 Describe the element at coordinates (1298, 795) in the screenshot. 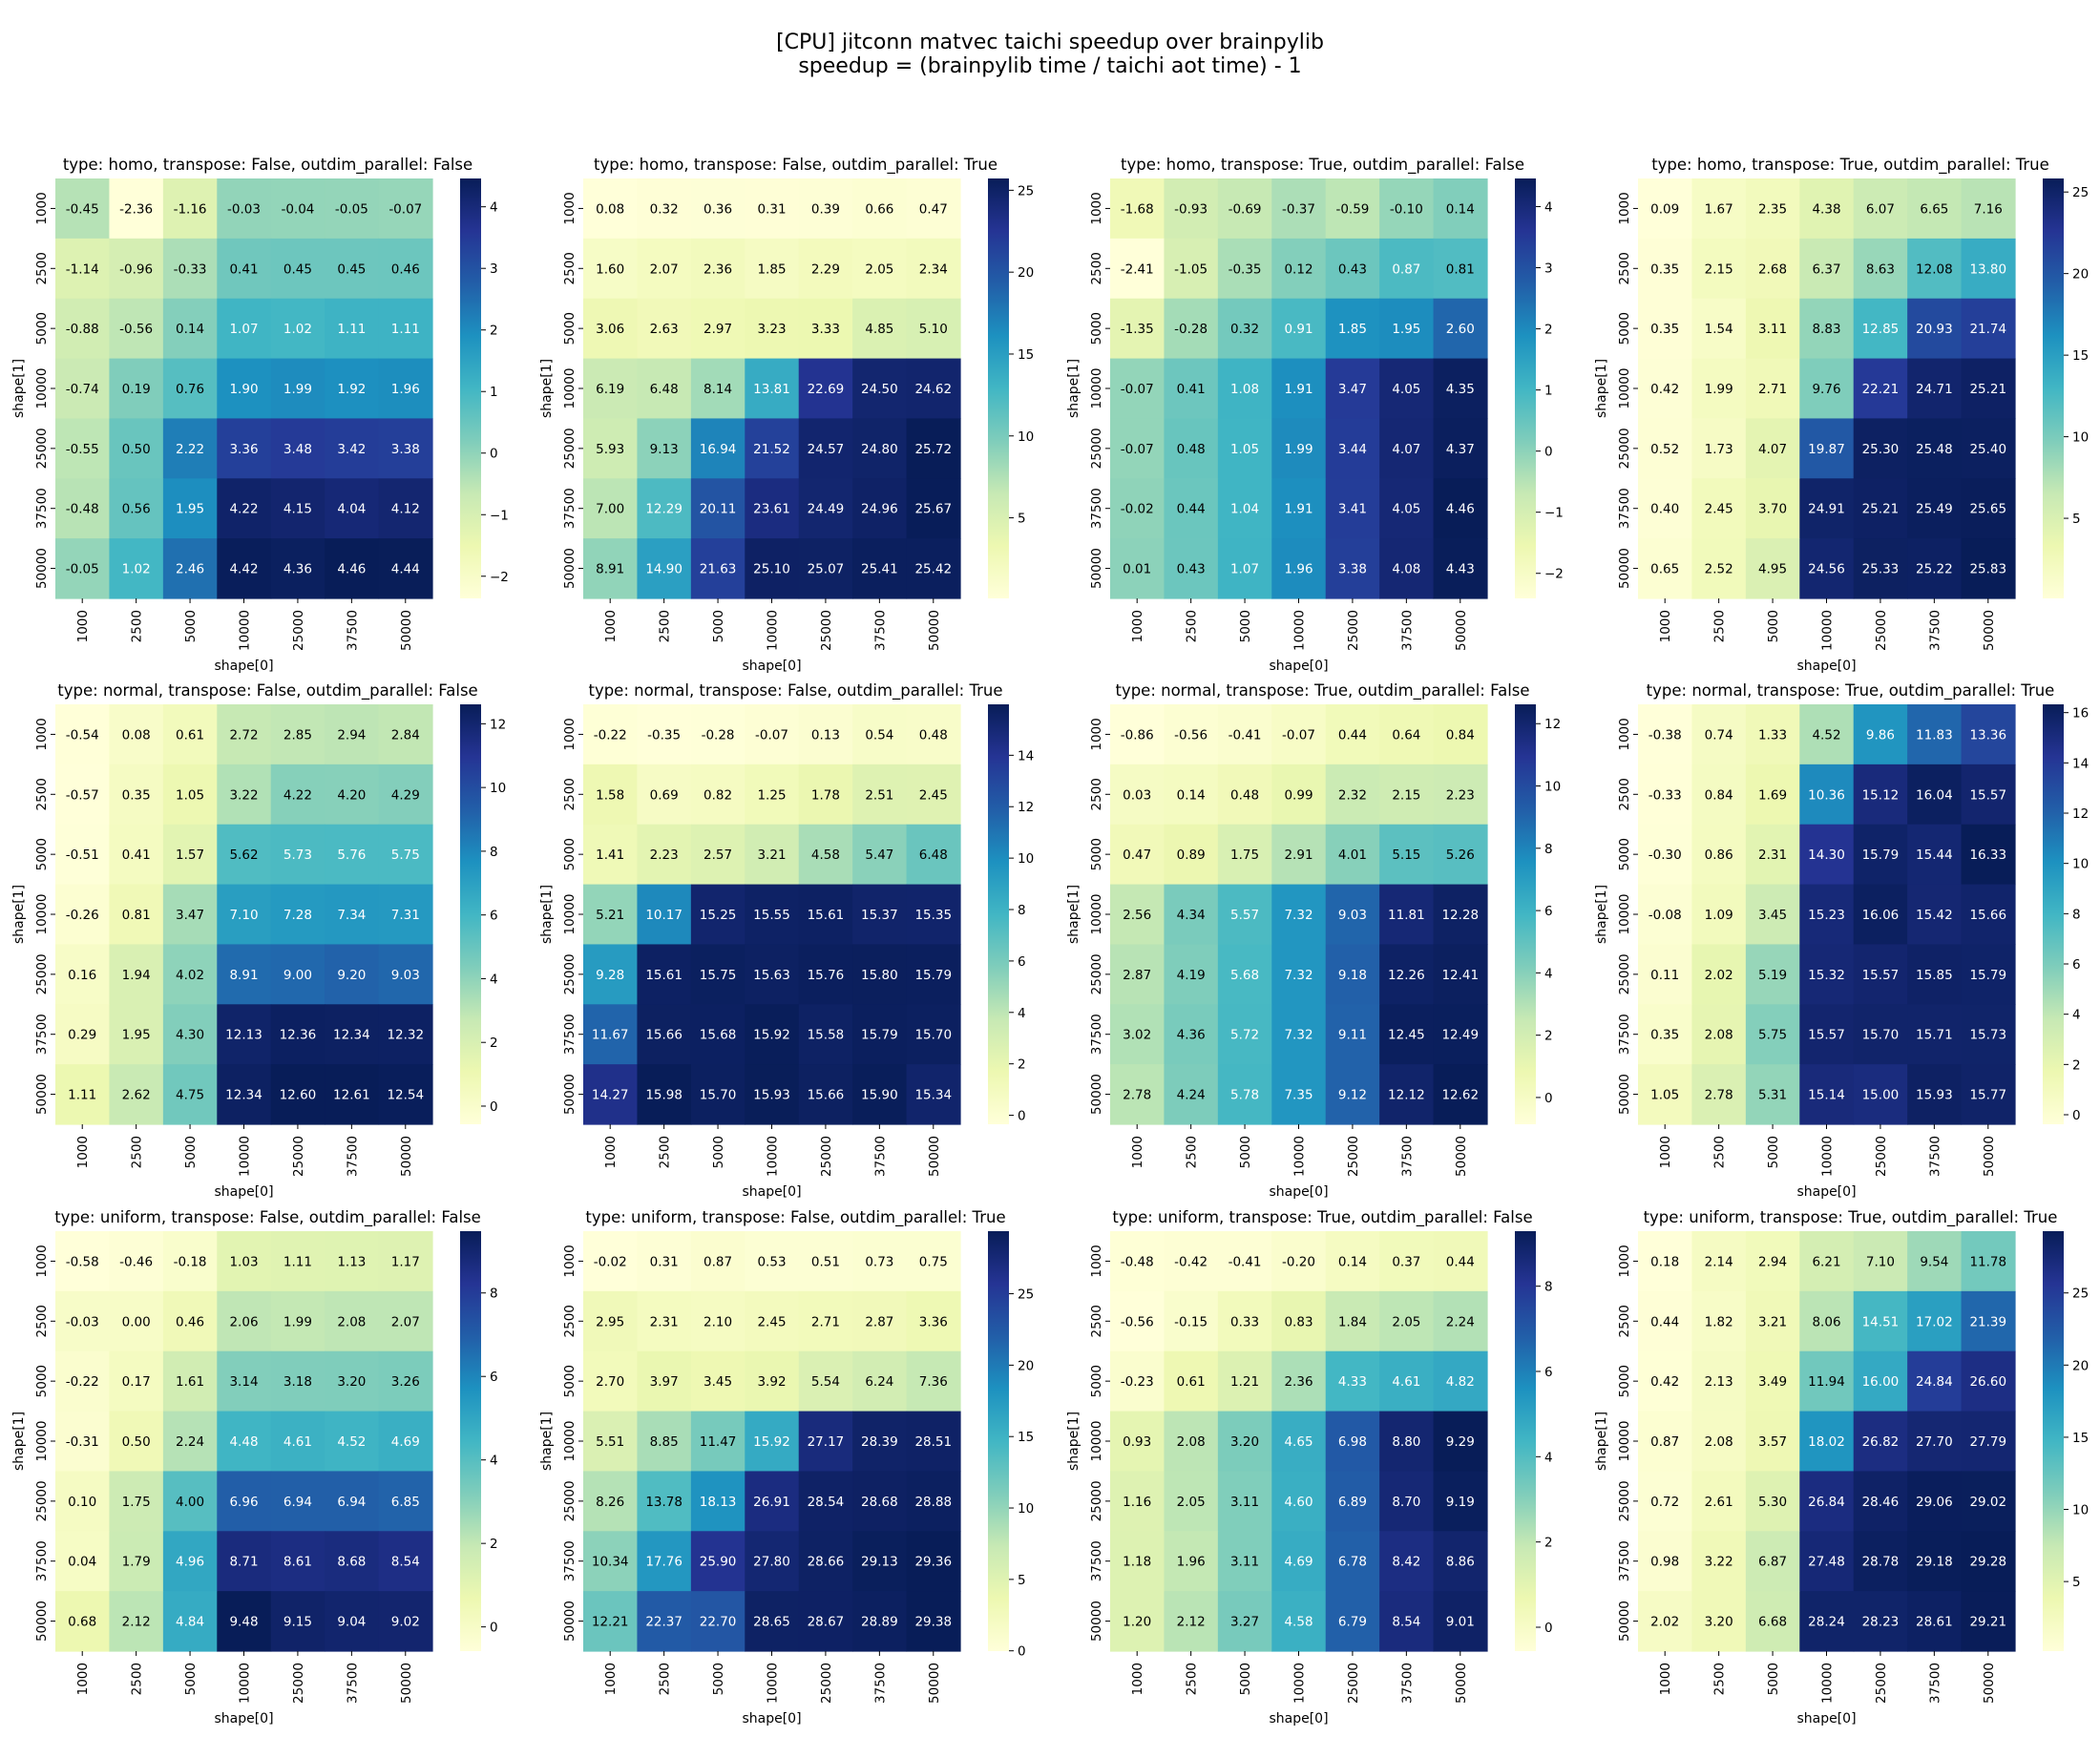

I see `cell-value-label: 0.99` at that location.